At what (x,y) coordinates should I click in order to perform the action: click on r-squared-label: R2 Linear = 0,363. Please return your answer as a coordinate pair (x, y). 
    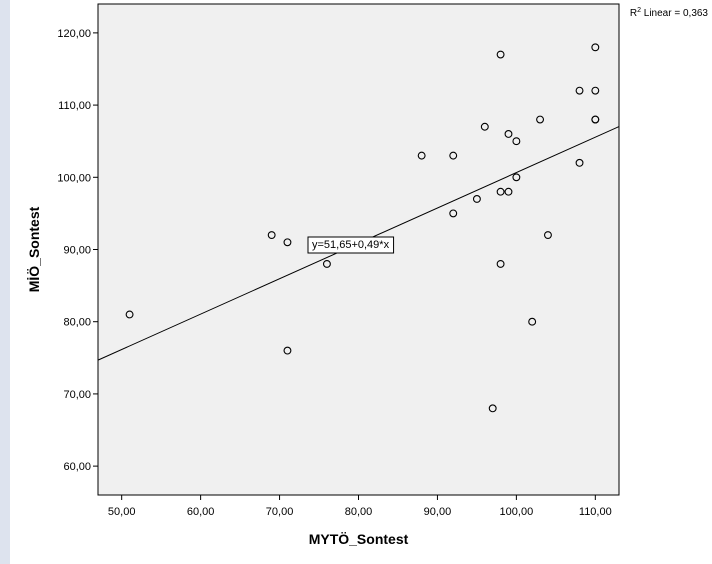
    Looking at the image, I should click on (669, 13).